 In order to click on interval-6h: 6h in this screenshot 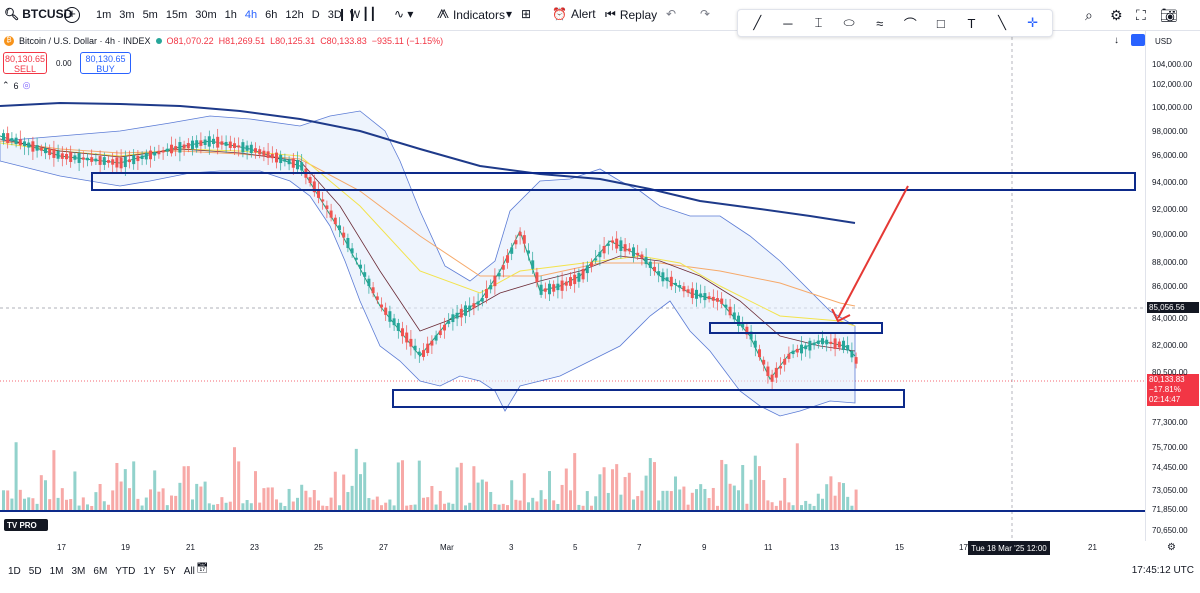, I will do `click(271, 15)`.